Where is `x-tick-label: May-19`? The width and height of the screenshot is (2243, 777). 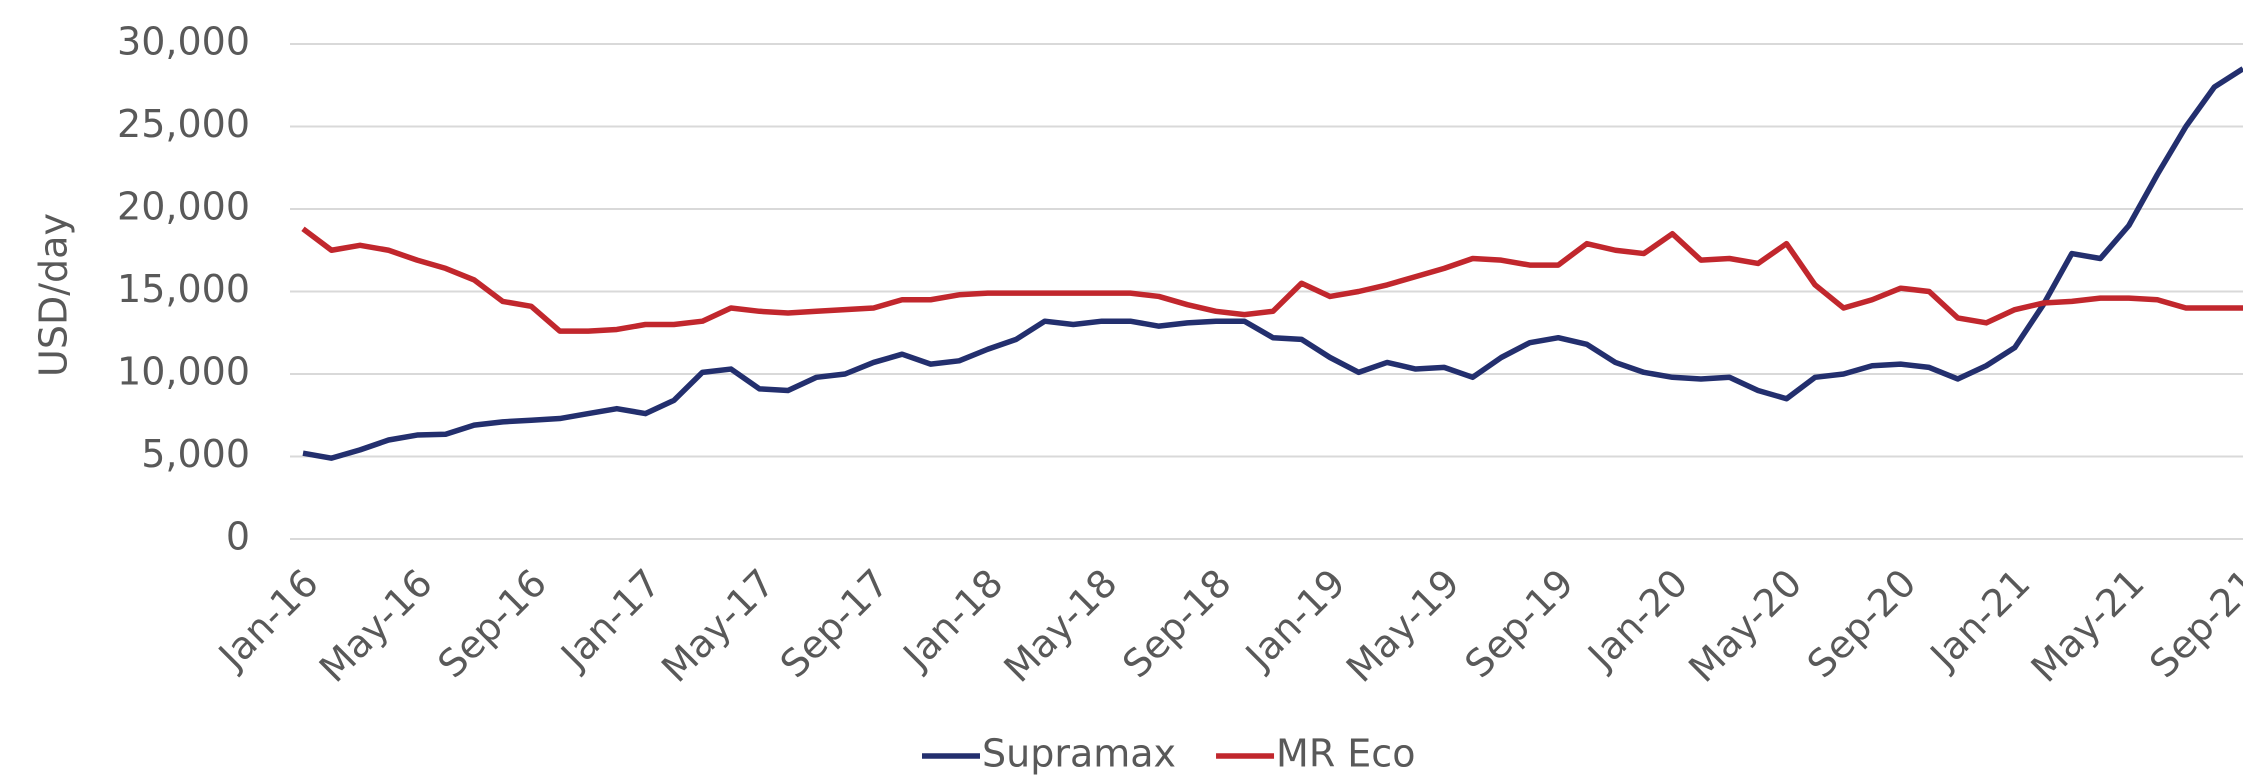
x-tick-label: May-19 is located at coordinates (1403, 626).